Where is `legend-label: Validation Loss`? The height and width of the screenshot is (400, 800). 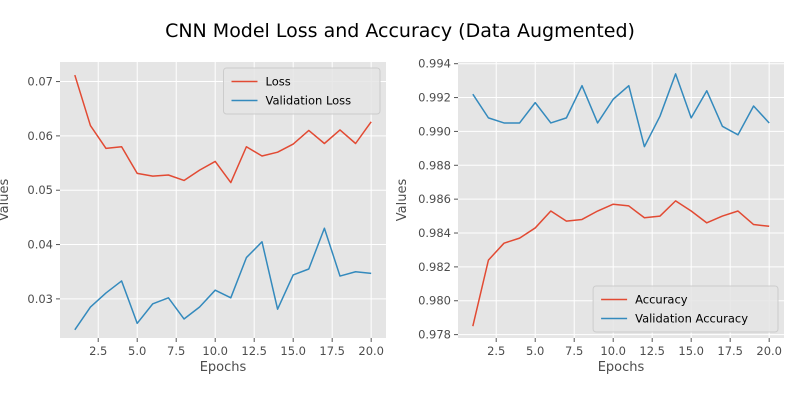 legend-label: Validation Loss is located at coordinates (309, 101).